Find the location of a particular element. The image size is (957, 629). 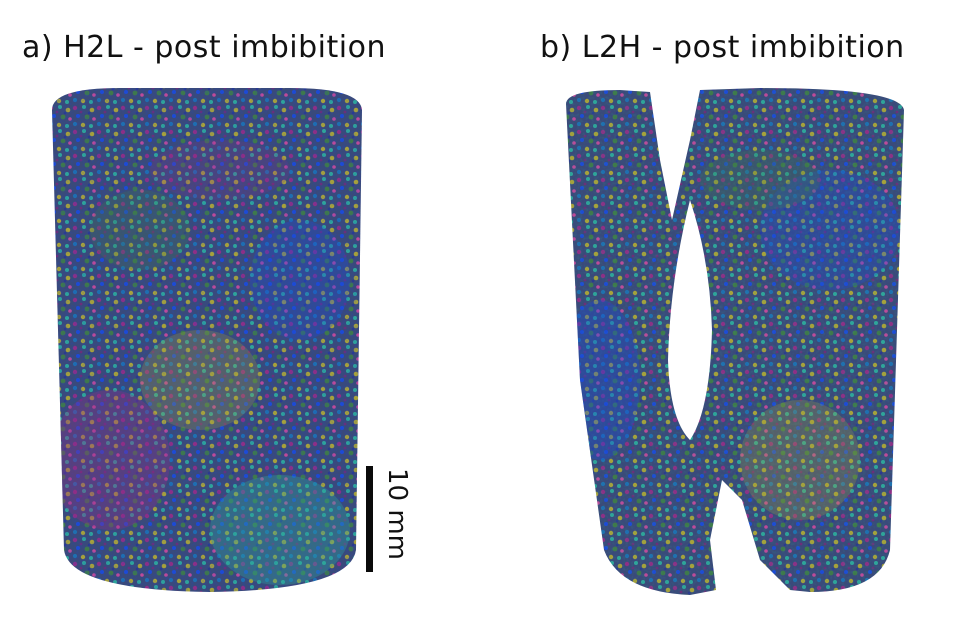

panel-a-title: a) H2L - post imbibition is located at coordinates (204, 47).